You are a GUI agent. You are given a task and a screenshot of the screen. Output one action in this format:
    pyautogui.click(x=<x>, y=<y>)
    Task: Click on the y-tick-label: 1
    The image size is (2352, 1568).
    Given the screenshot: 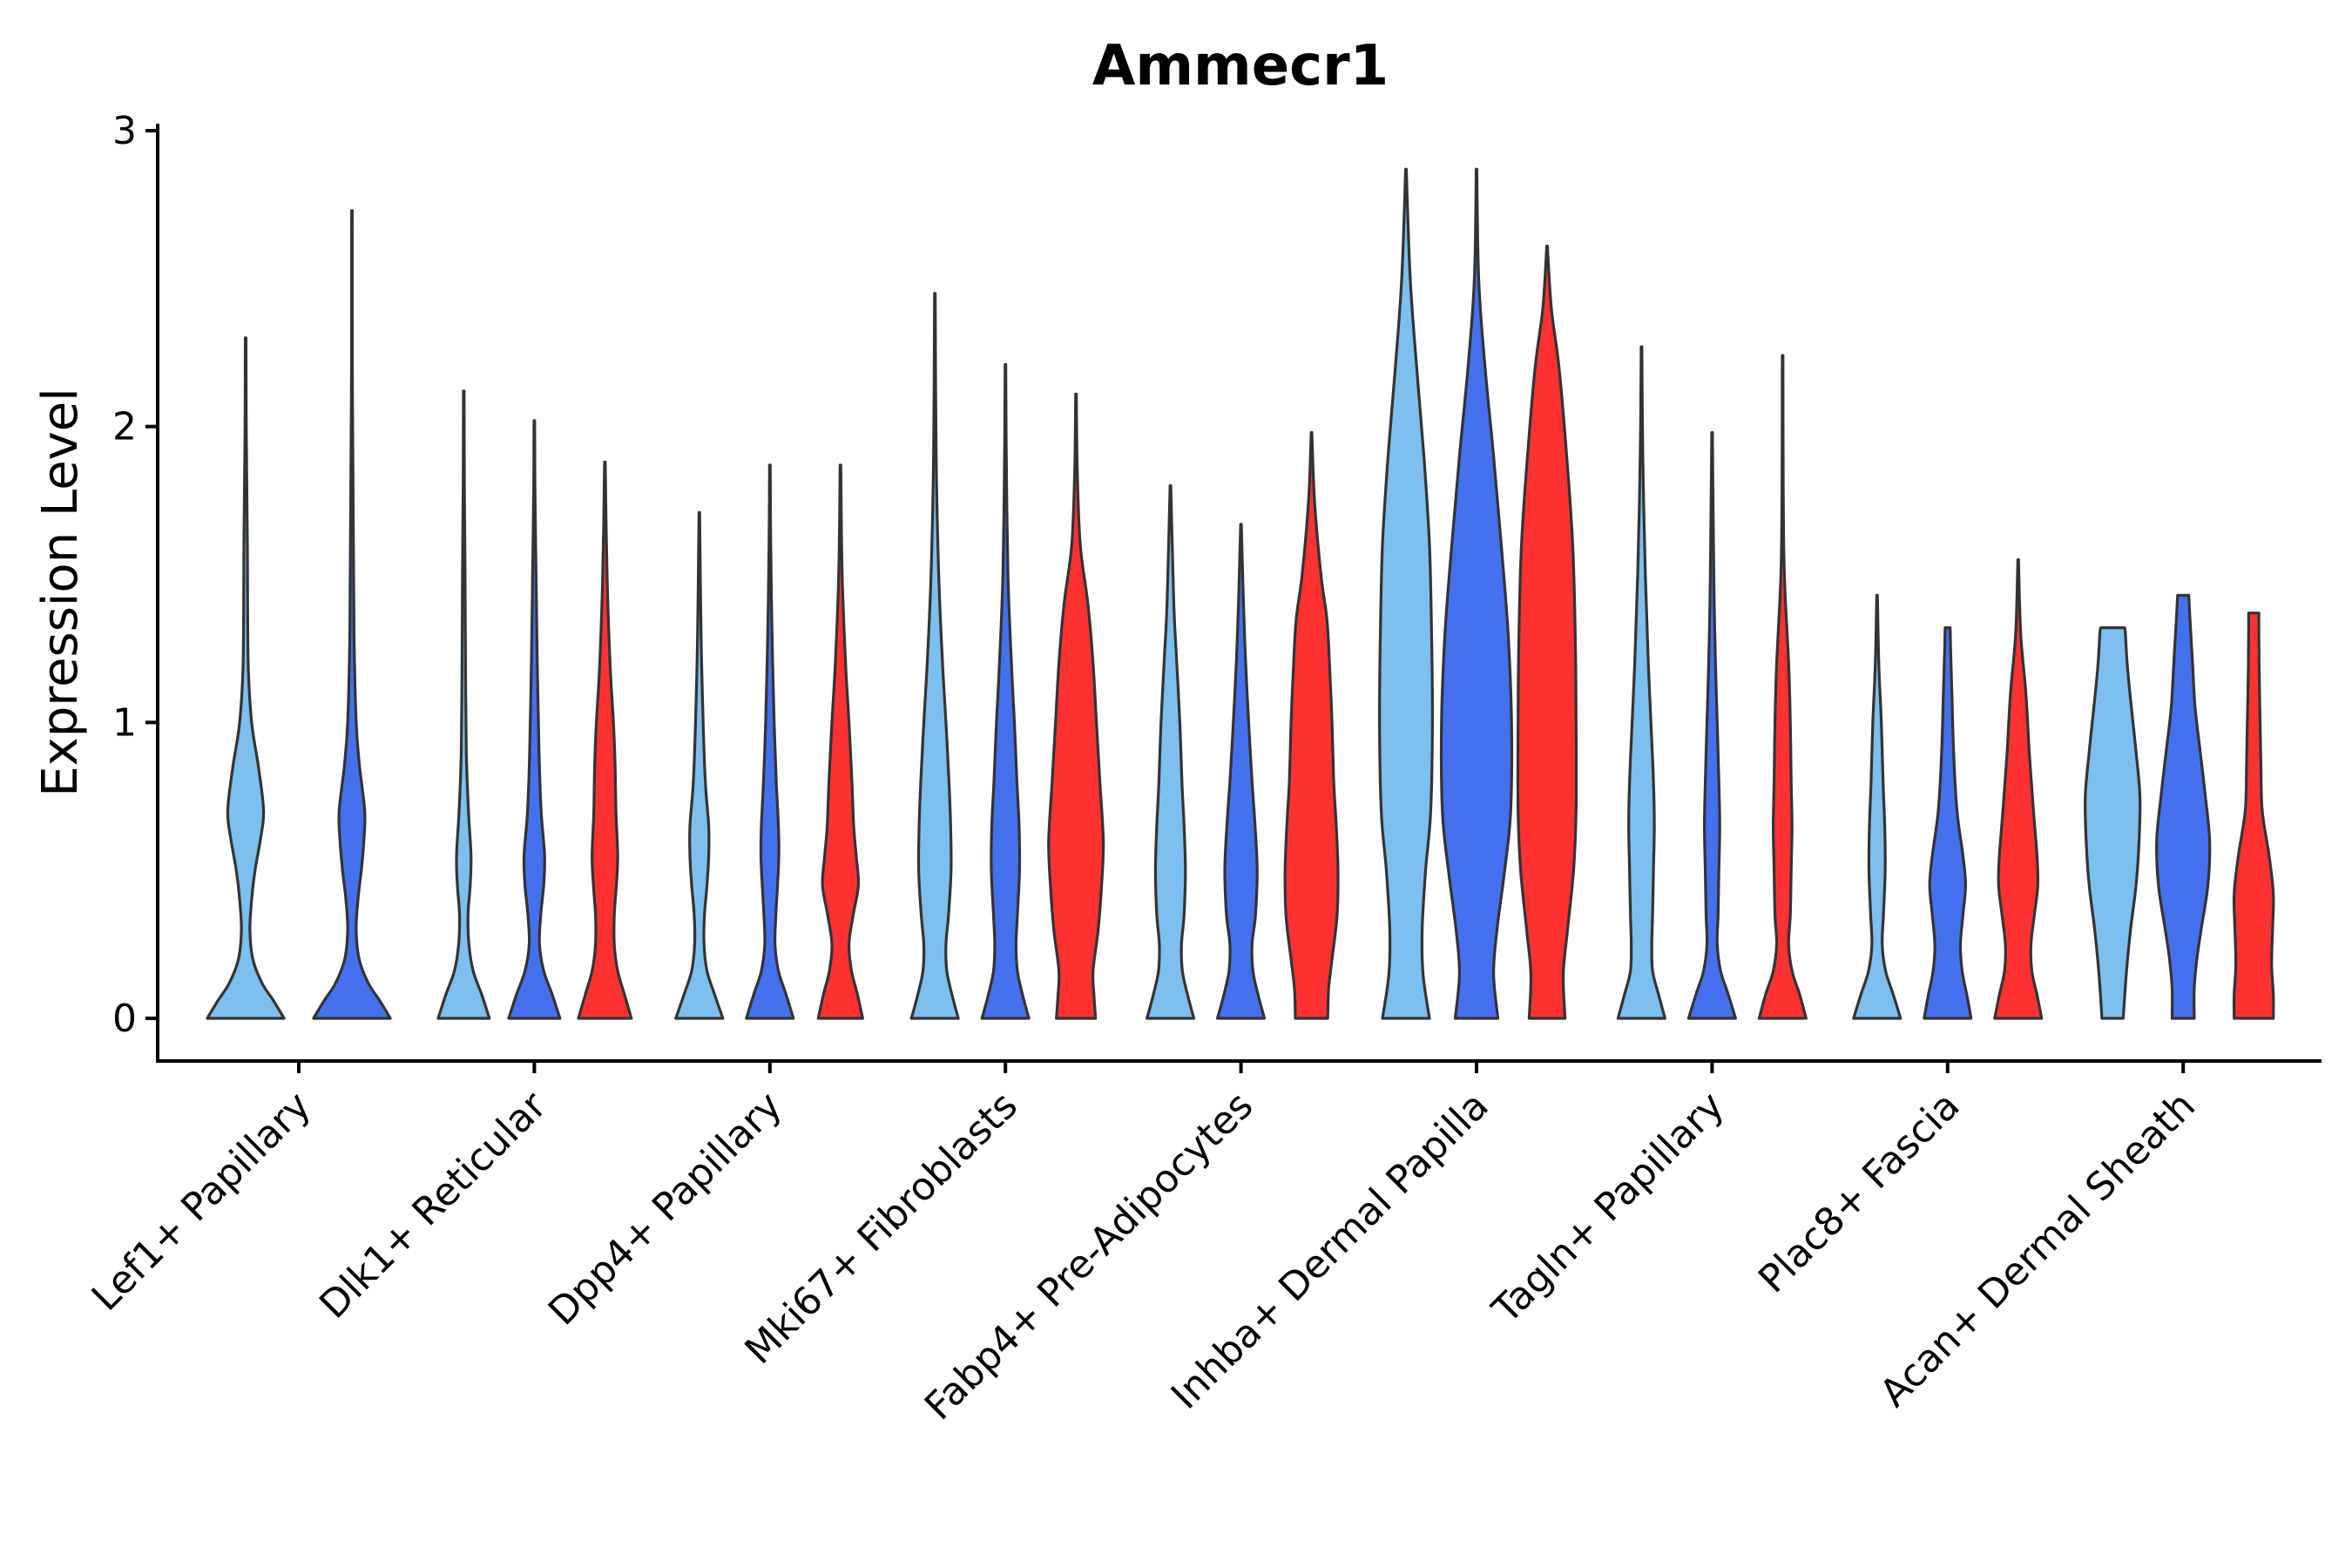 What is the action you would take?
    pyautogui.click(x=125, y=722)
    